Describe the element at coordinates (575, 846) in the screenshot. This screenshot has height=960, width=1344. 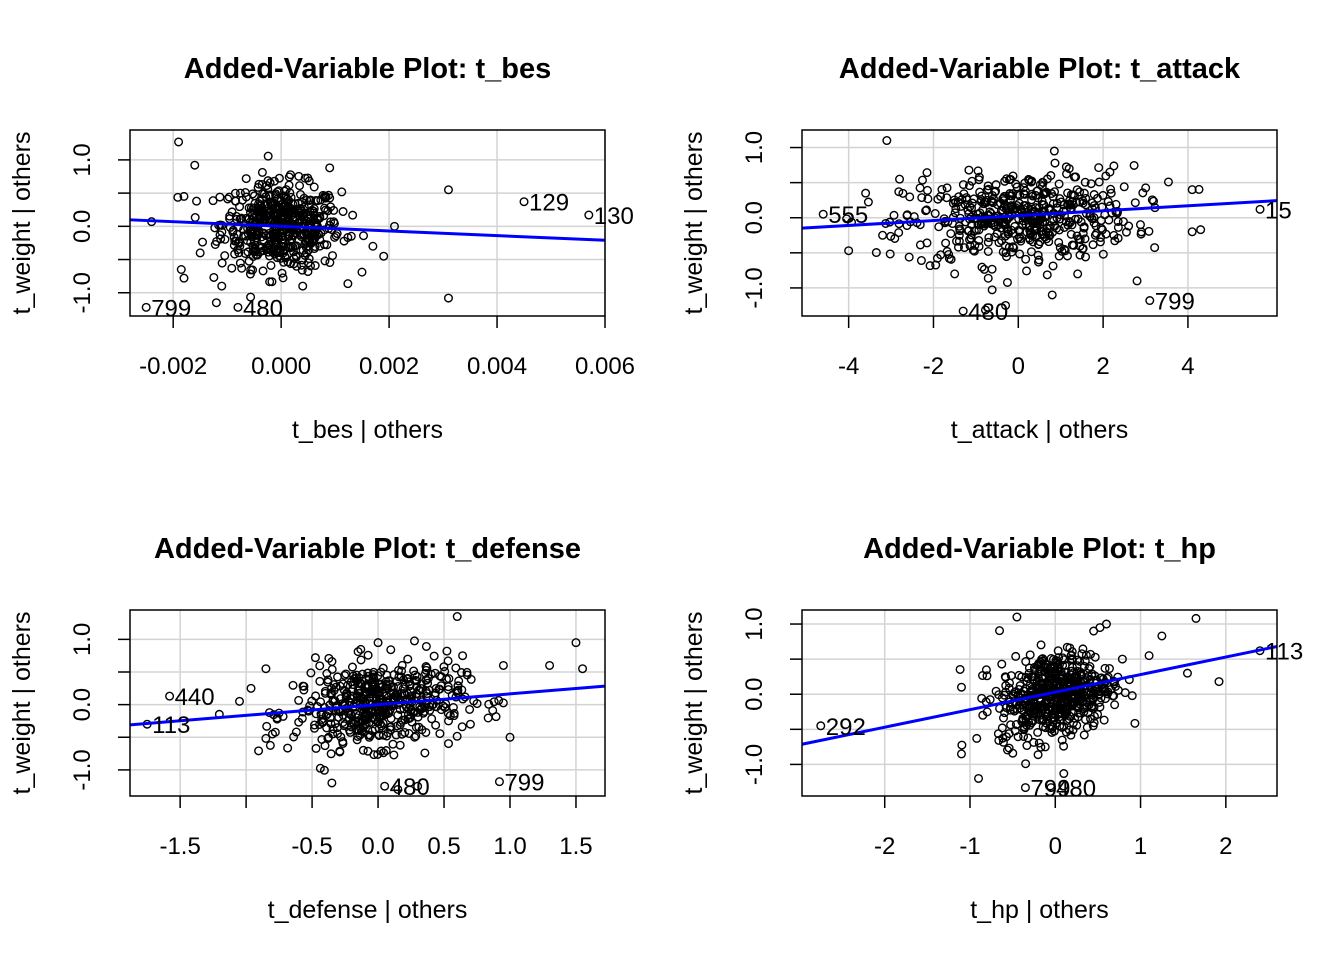
I see `x-tick-label: 1.5` at that location.